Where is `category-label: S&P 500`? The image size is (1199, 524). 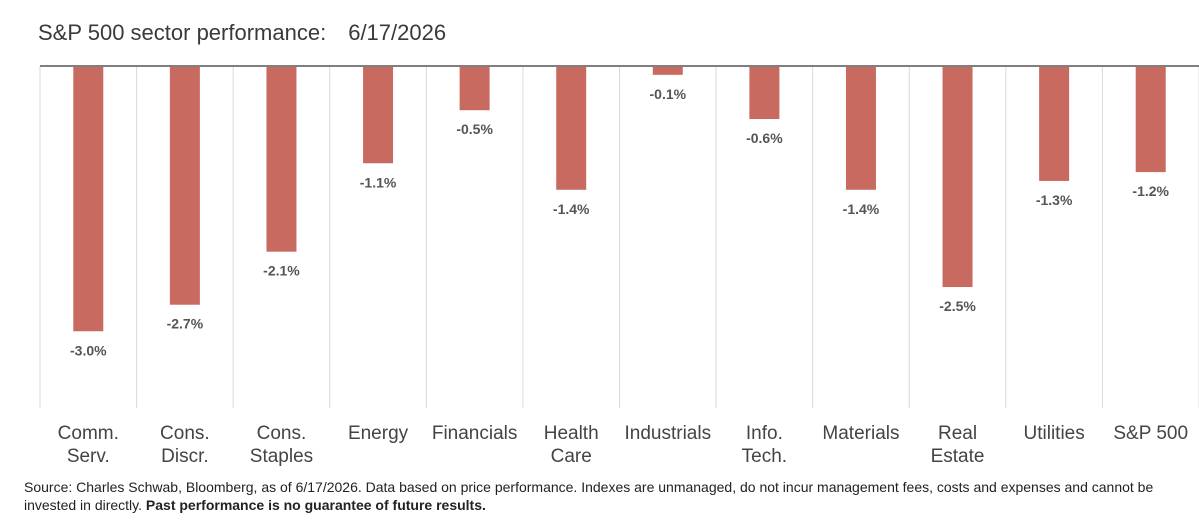
category-label: S&P 500 is located at coordinates (1150, 433).